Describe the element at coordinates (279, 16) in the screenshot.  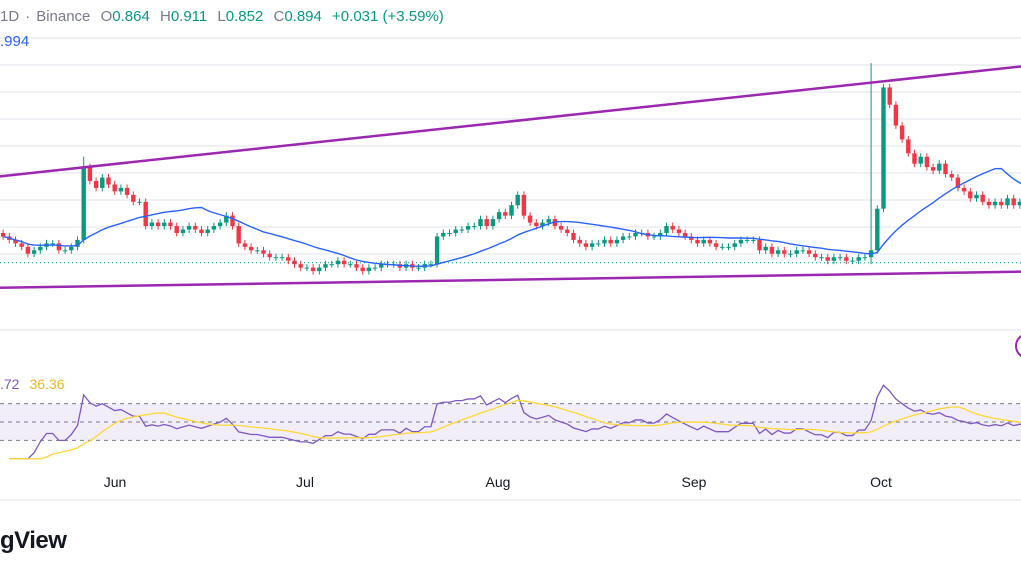
I see `close-label: C` at that location.